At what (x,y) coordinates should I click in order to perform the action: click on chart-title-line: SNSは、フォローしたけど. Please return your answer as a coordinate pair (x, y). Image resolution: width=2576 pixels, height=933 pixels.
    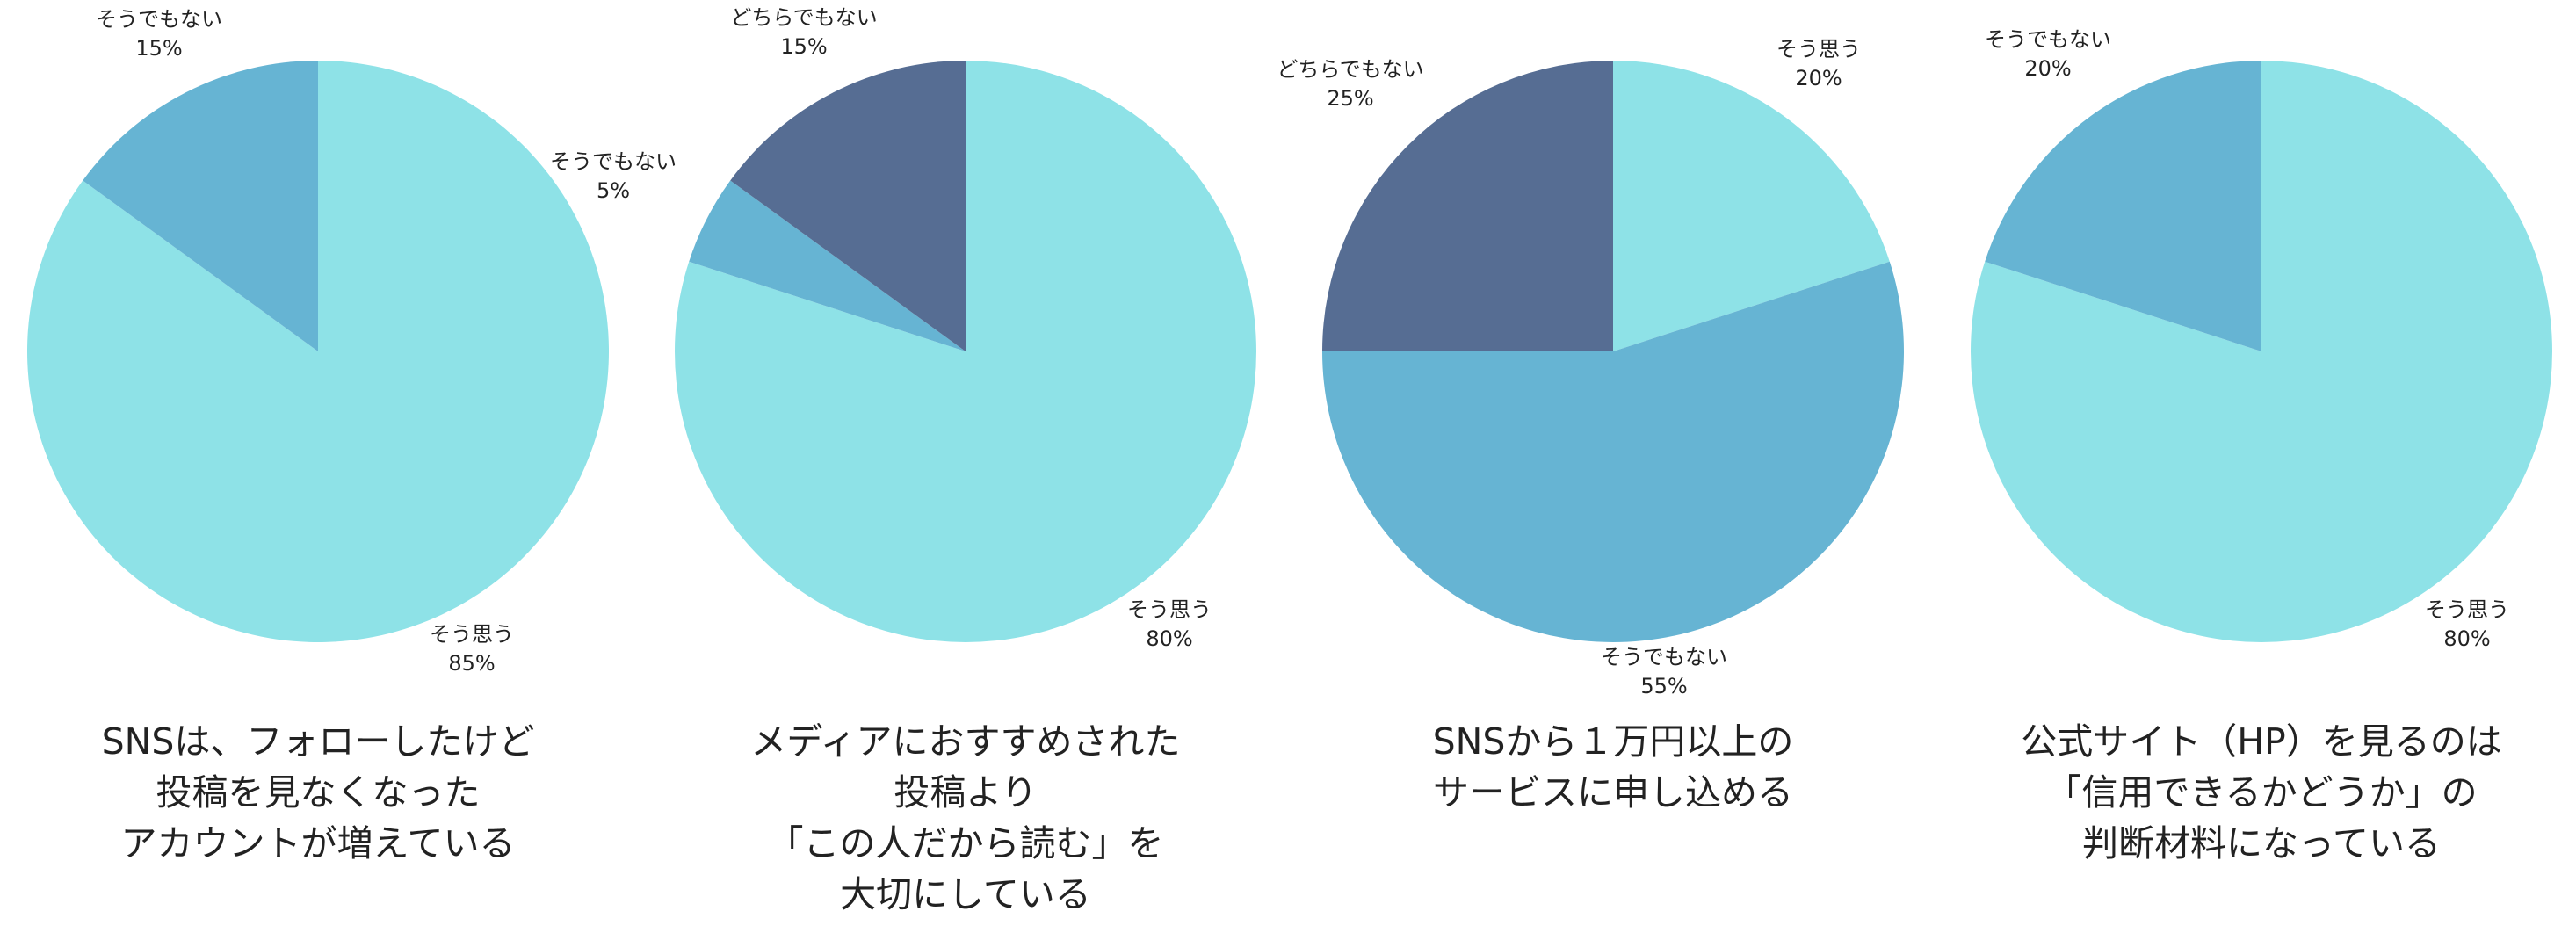
    Looking at the image, I should click on (318, 741).